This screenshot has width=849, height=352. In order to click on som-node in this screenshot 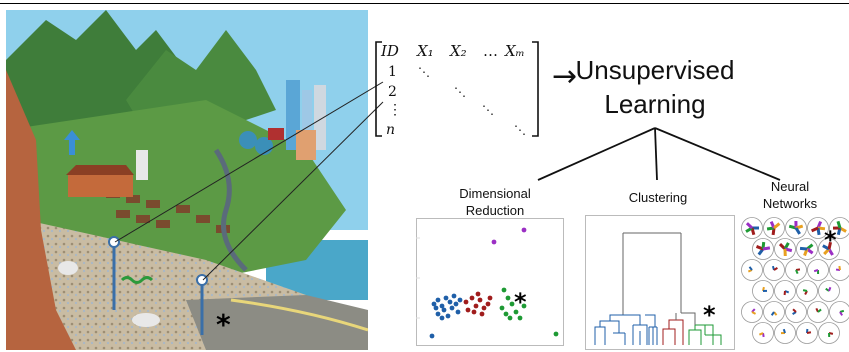, I will do `click(839, 312)`.